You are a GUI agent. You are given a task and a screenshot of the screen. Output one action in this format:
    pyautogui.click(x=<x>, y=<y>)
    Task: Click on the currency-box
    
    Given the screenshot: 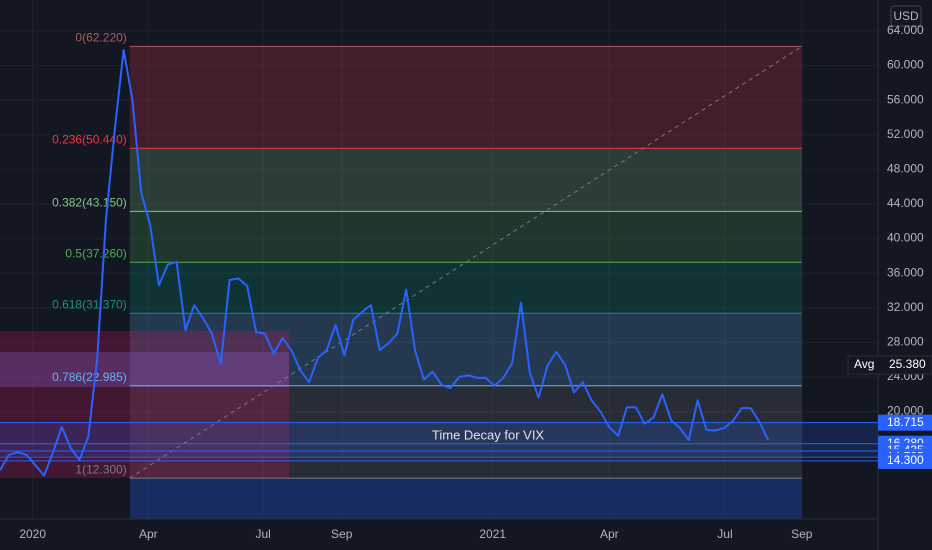 What is the action you would take?
    pyautogui.click(x=906, y=16)
    